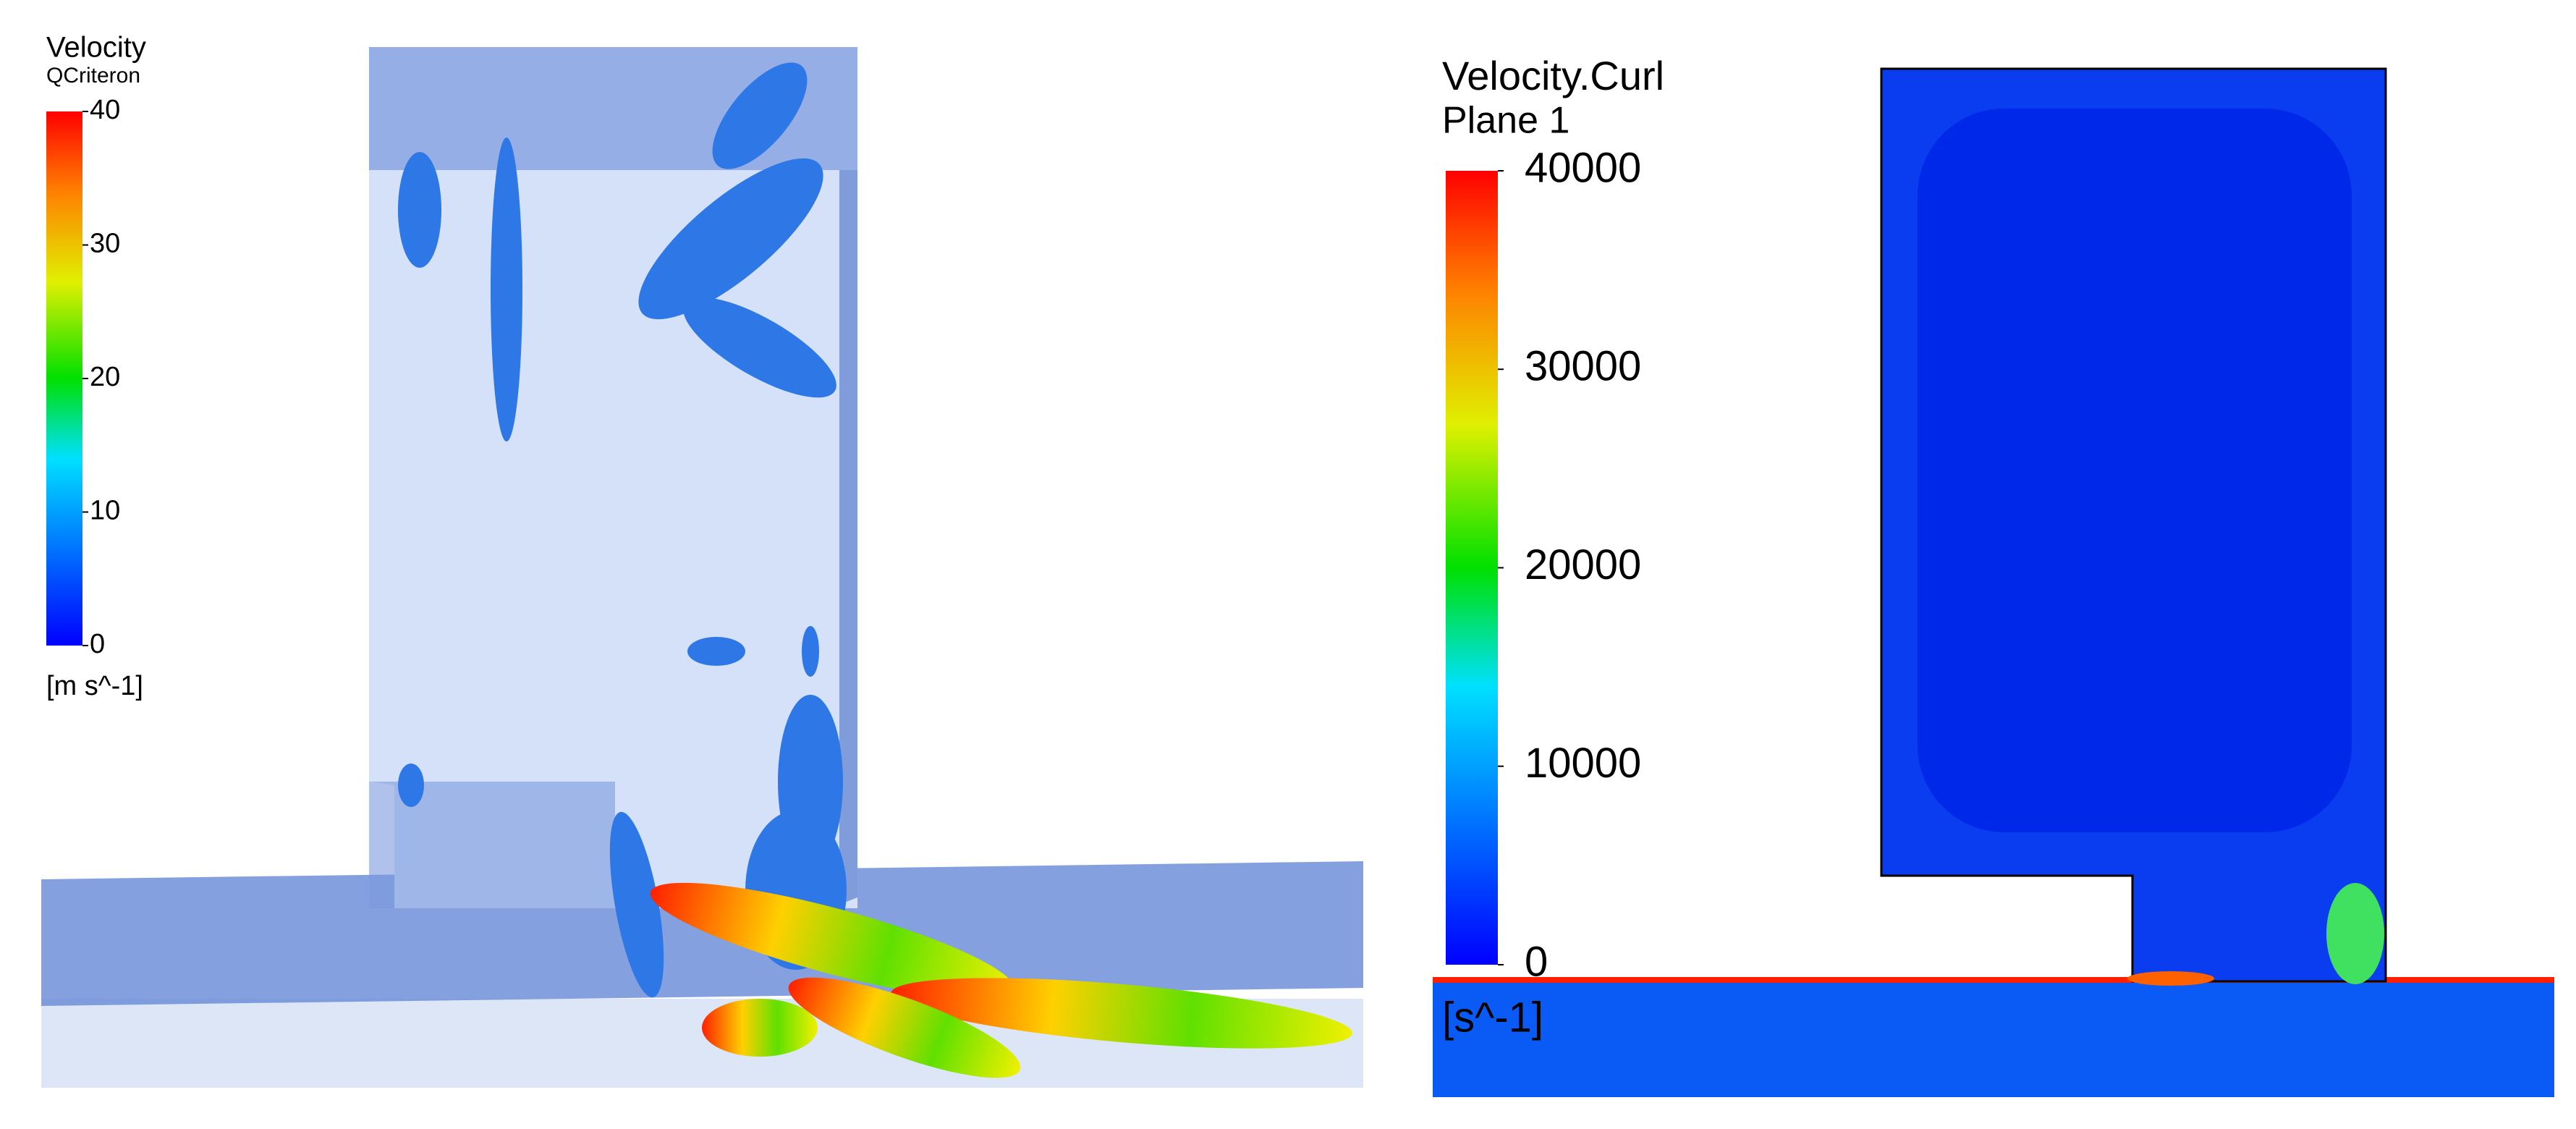 The image size is (2576, 1129). What do you see at coordinates (105, 244) in the screenshot?
I see `tick-label: 30` at bounding box center [105, 244].